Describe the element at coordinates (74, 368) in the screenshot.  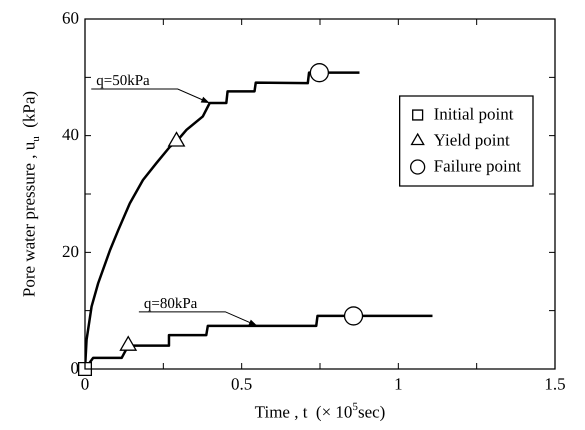
I see `y-tick-label: 0` at that location.